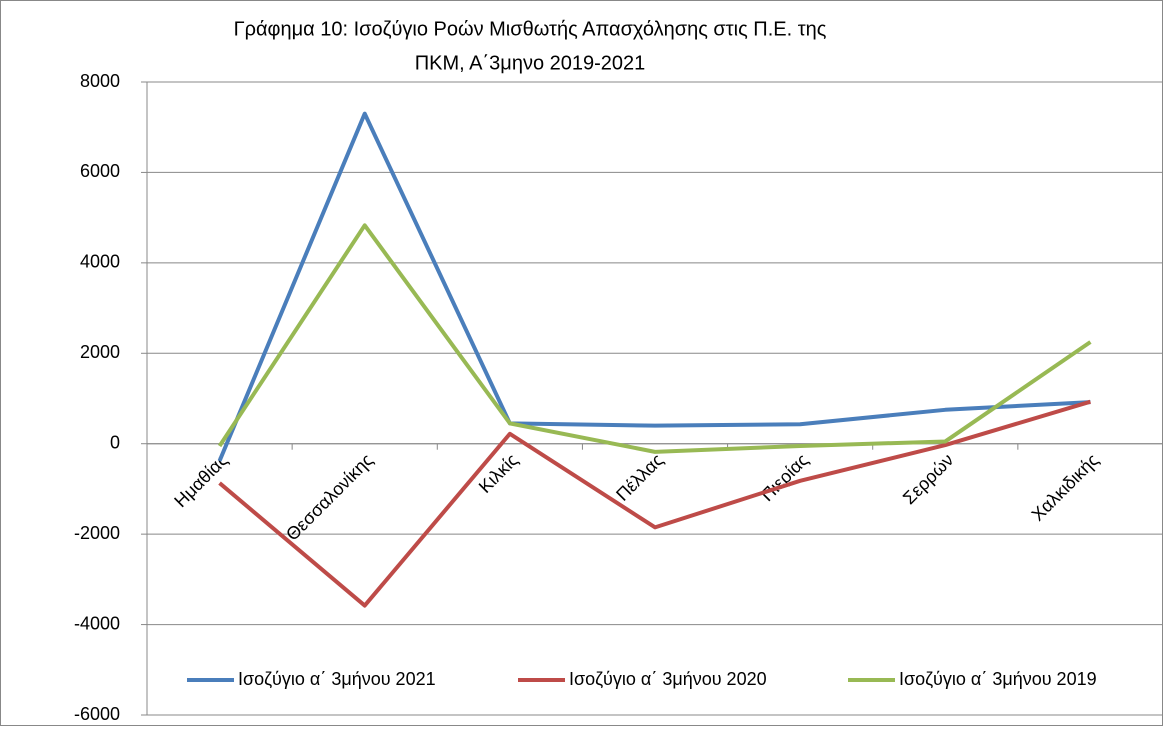  Describe the element at coordinates (115, 442) in the screenshot. I see `y-tick-label: 0` at that location.